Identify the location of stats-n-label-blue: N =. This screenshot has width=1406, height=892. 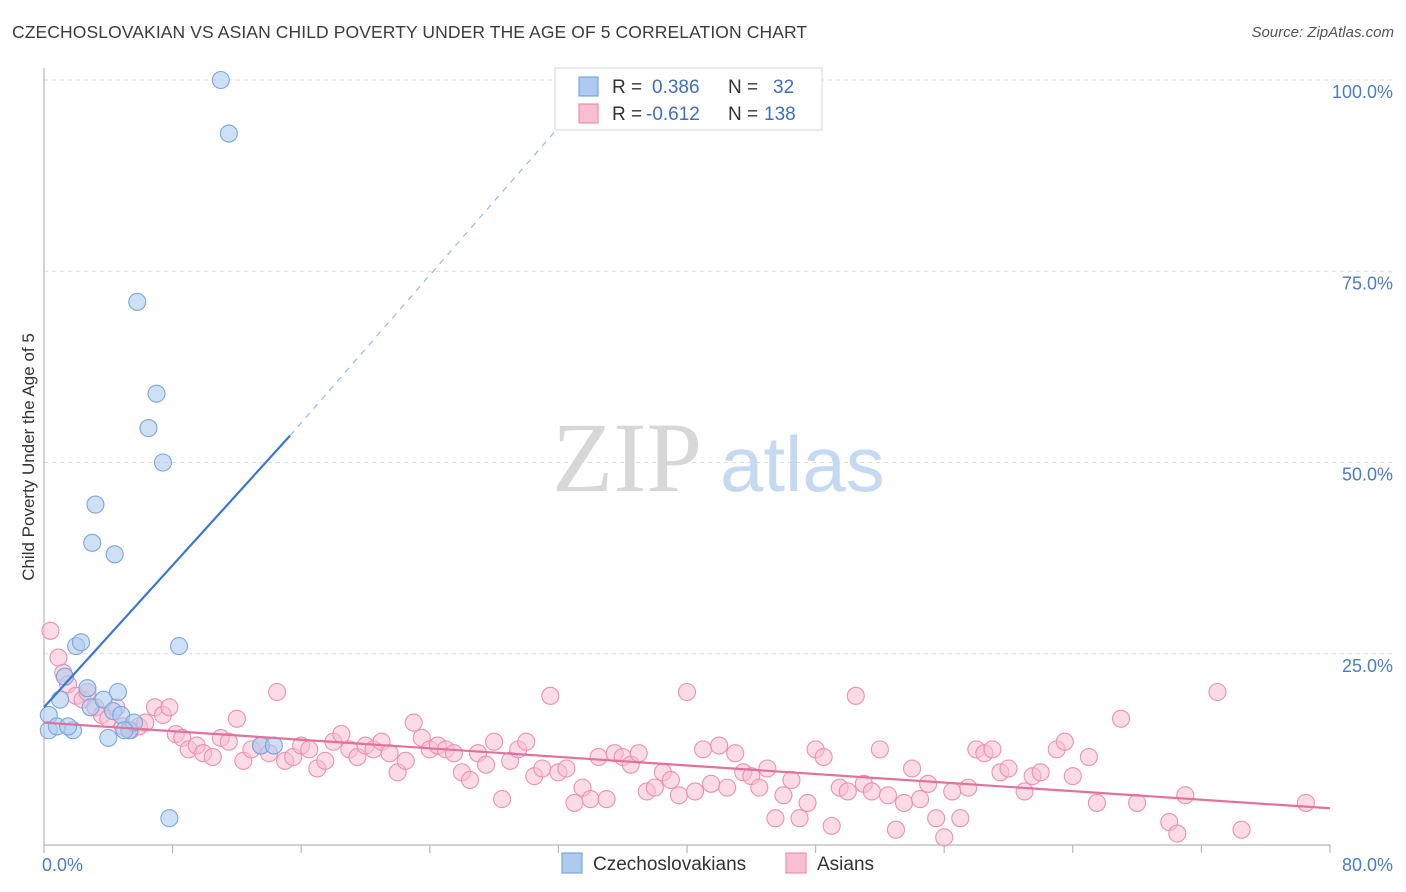
(743, 87).